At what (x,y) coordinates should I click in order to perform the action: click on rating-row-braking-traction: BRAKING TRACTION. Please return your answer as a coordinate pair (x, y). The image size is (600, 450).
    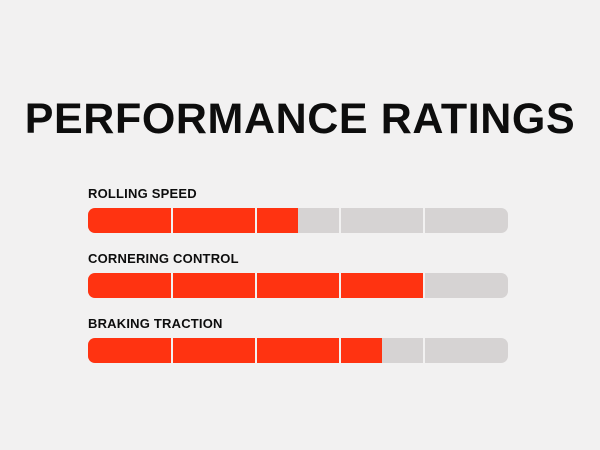
    Looking at the image, I should click on (298, 348).